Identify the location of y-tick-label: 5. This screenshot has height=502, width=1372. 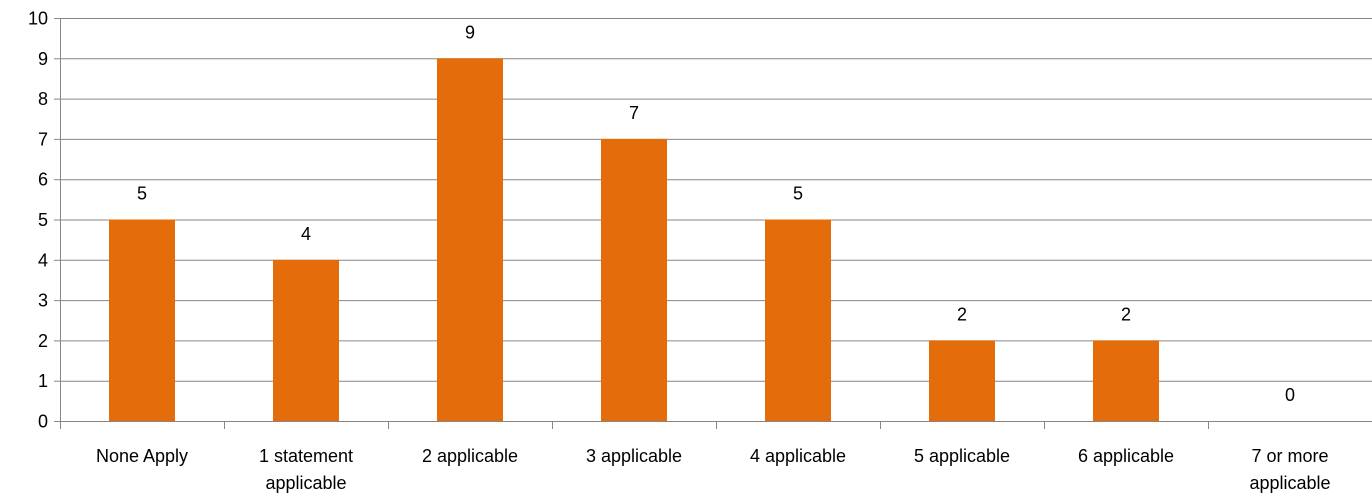
(43, 220).